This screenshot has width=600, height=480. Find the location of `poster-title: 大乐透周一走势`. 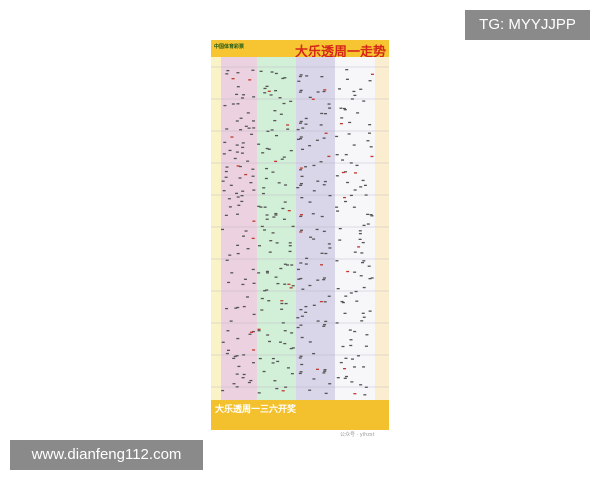

poster-title: 大乐透周一走势 is located at coordinates (340, 52).